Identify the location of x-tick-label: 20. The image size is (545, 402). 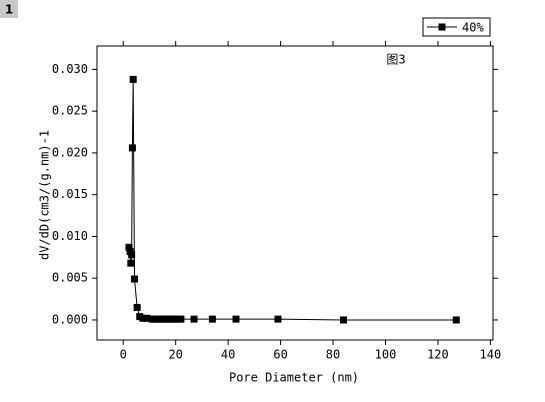
(175, 355).